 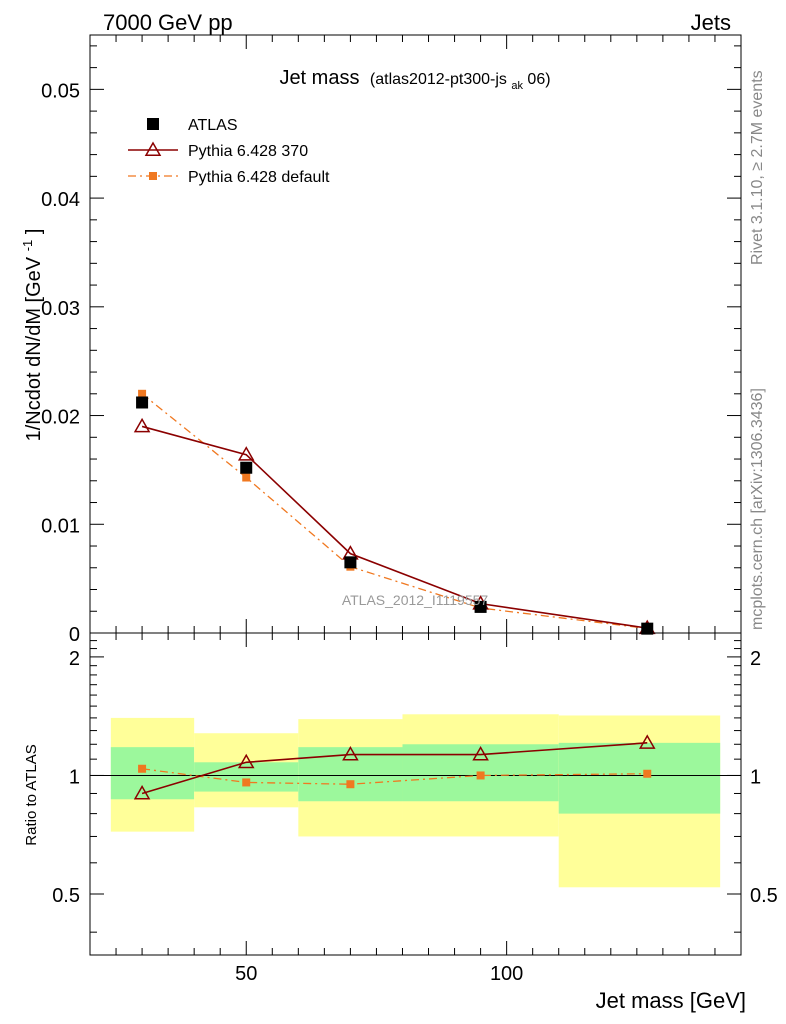 I want to click on main-y-tick-label: 0.01, so click(x=60, y=526).